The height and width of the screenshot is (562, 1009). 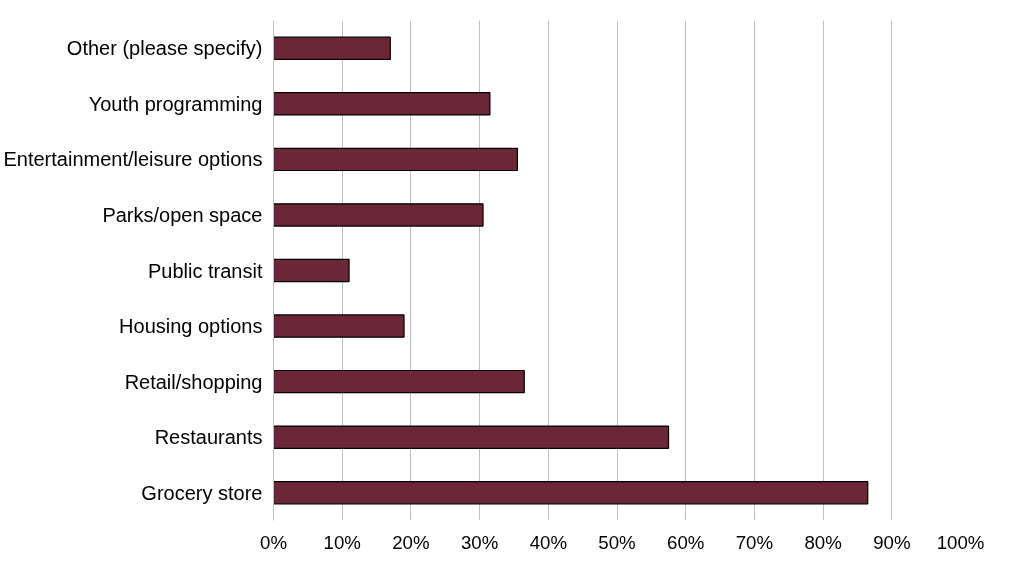 What do you see at coordinates (208, 437) in the screenshot?
I see `y-tick-label: Restaurants` at bounding box center [208, 437].